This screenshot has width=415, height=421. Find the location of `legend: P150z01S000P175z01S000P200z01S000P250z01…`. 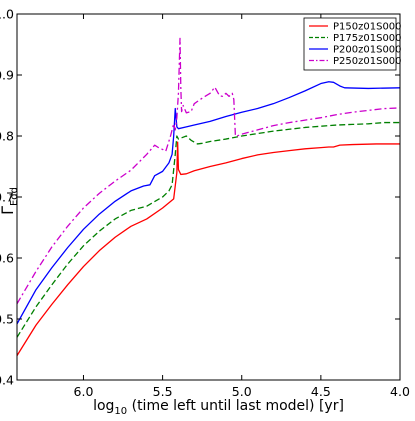

legend: P150z01S000P175z01S000P200z01S000P250z01… is located at coordinates (352, 44).